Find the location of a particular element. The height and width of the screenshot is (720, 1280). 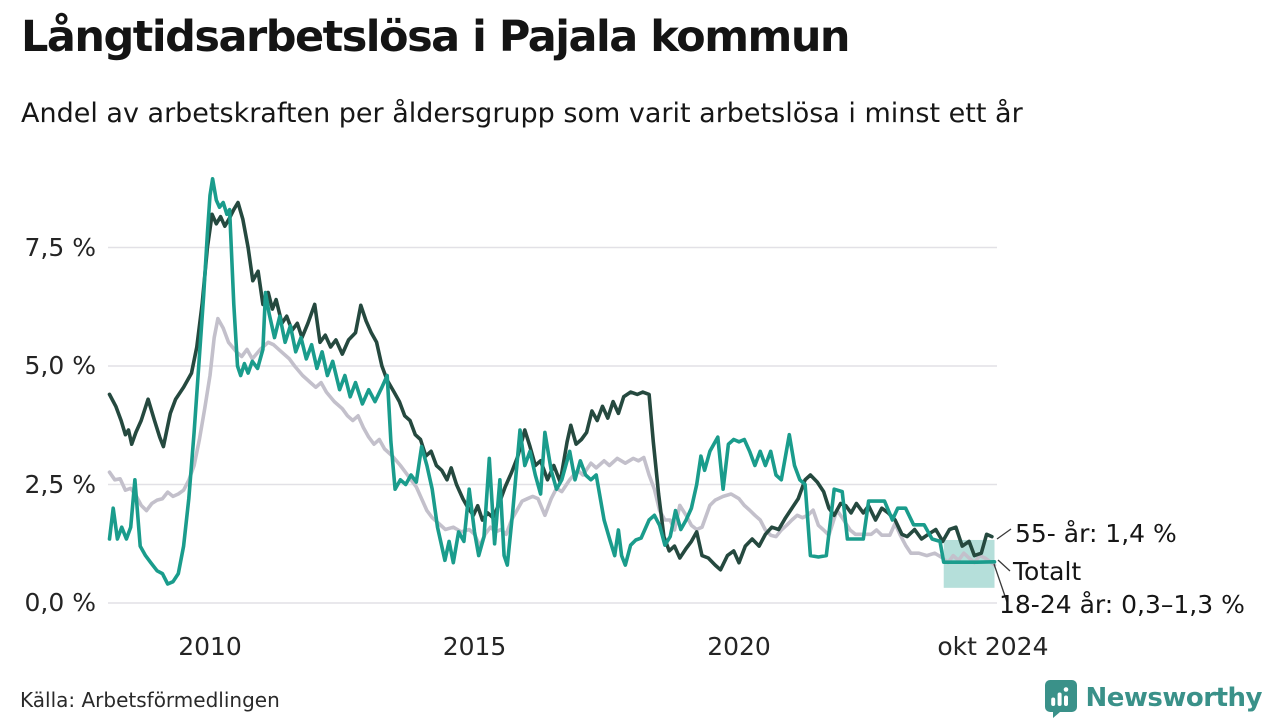

y-tick-label: 7,5 % is located at coordinates (60, 247).